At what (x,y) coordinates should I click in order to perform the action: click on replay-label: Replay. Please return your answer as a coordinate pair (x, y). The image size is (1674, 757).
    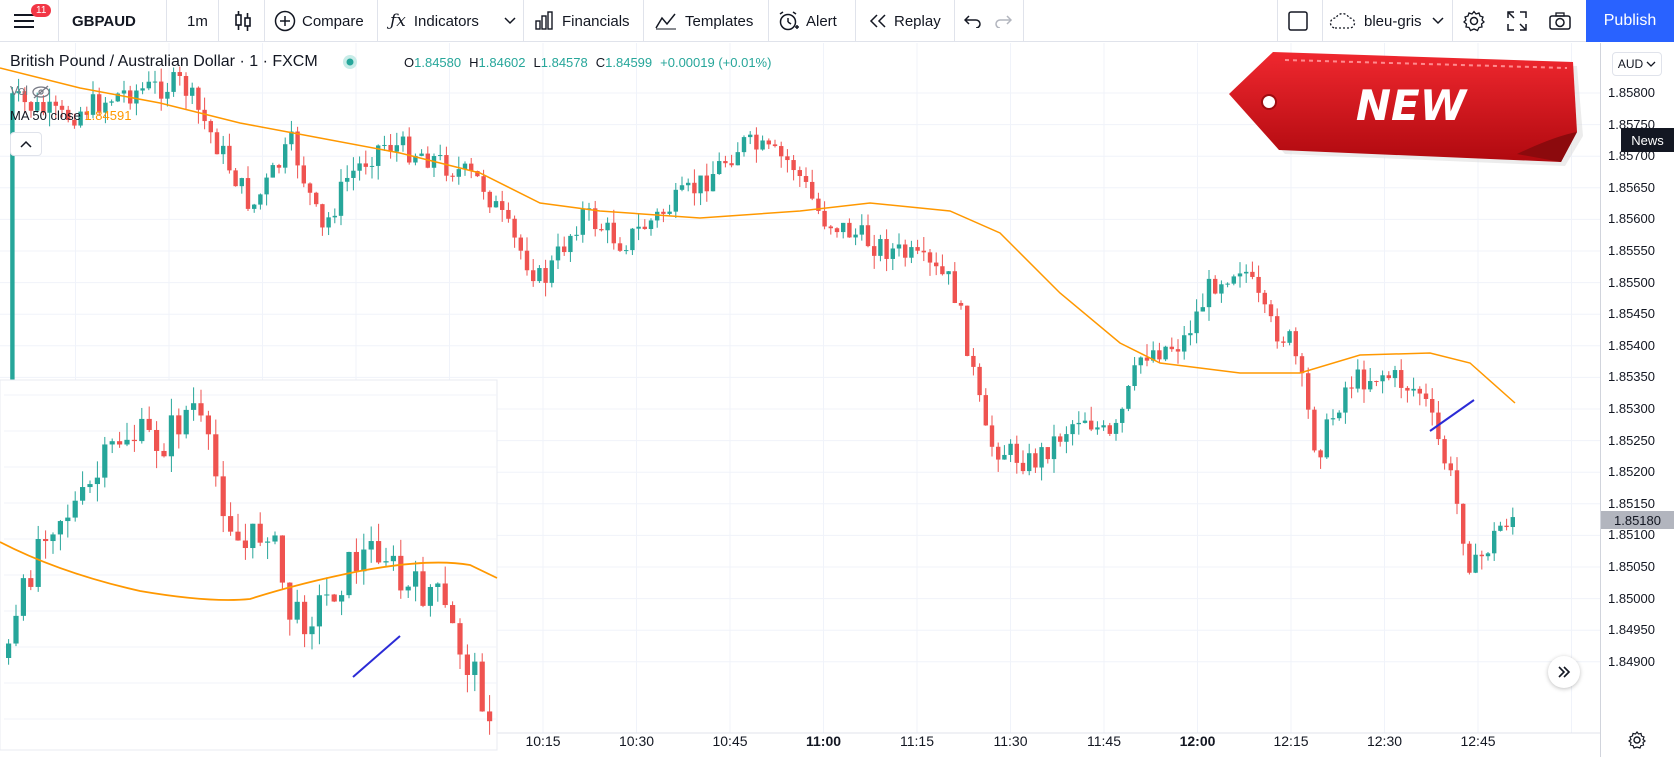
    Looking at the image, I should click on (917, 21).